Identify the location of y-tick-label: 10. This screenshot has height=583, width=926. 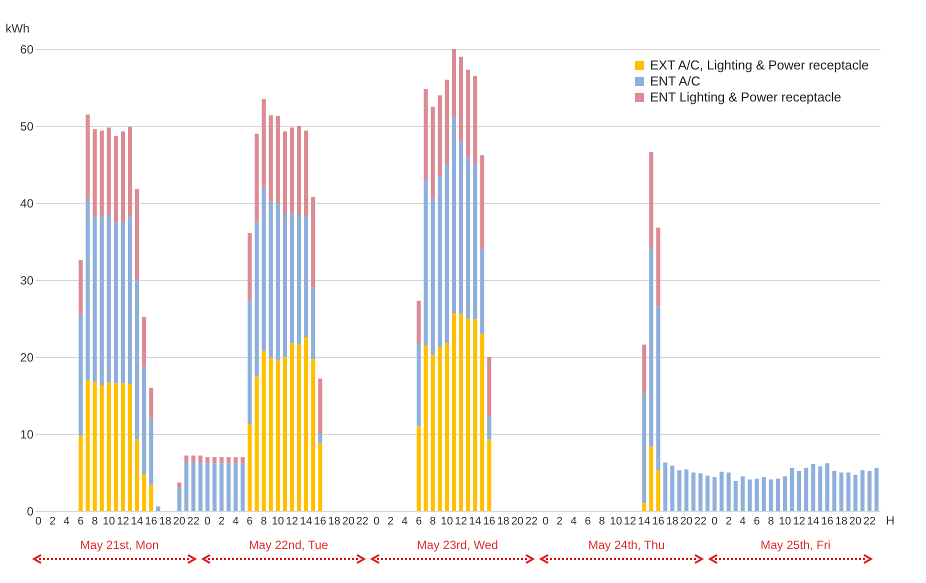
(27, 435).